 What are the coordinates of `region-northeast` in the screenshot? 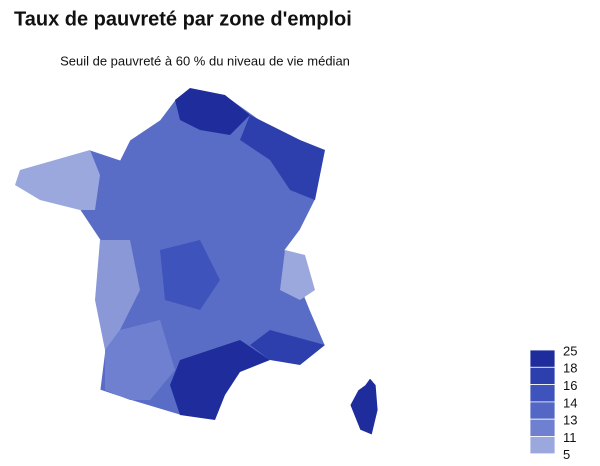 It's located at (282, 157).